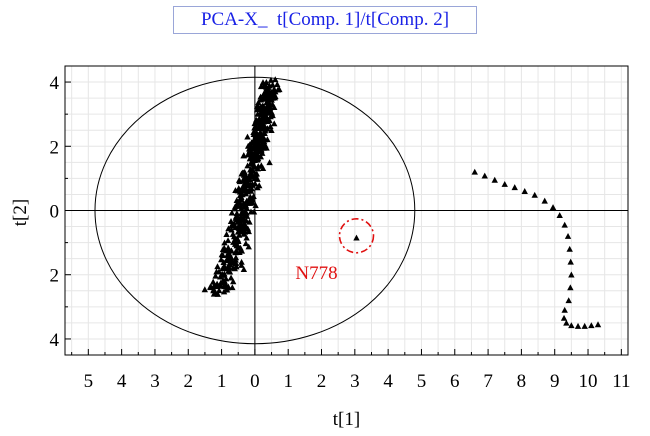 The image size is (650, 436). I want to click on outlier-point, so click(356, 237).